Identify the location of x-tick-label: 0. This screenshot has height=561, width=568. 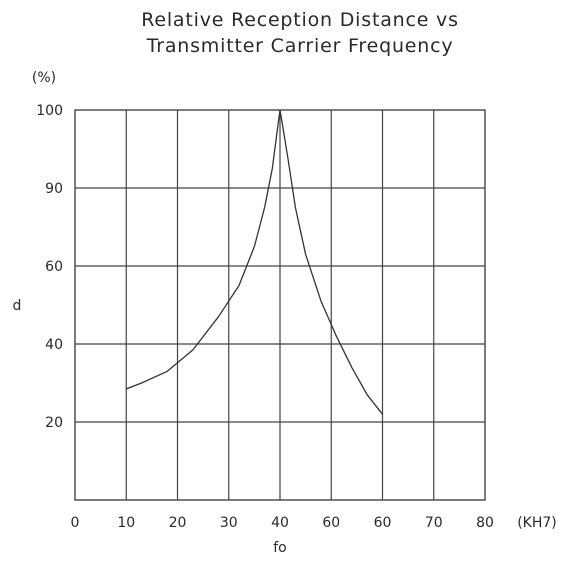
(75, 523).